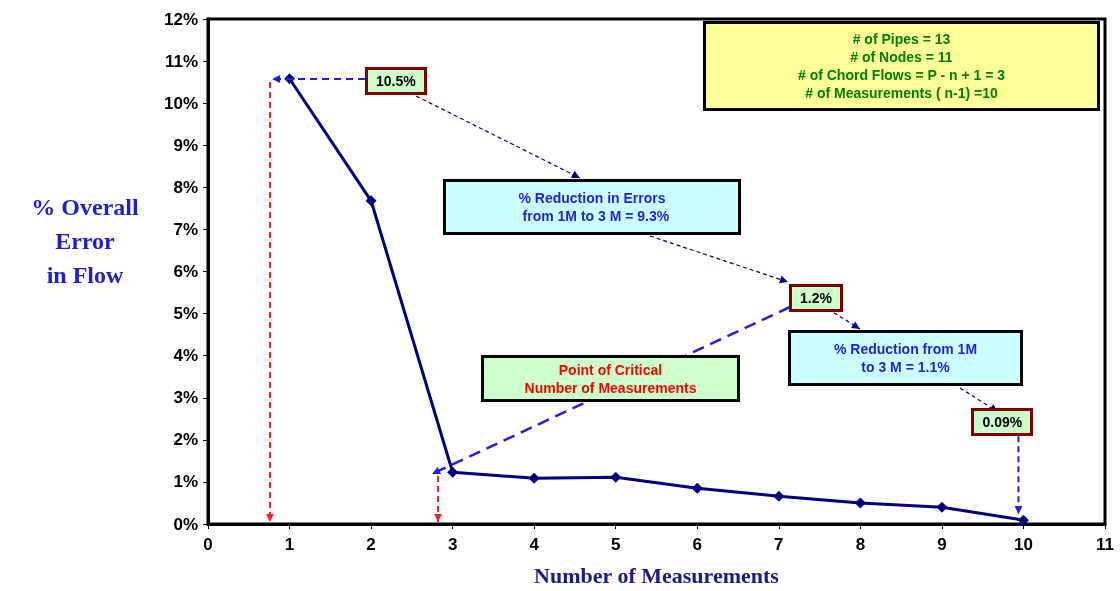 This screenshot has width=1120, height=591. Describe the element at coordinates (185, 440) in the screenshot. I see `y-tick-label: 2%` at that location.